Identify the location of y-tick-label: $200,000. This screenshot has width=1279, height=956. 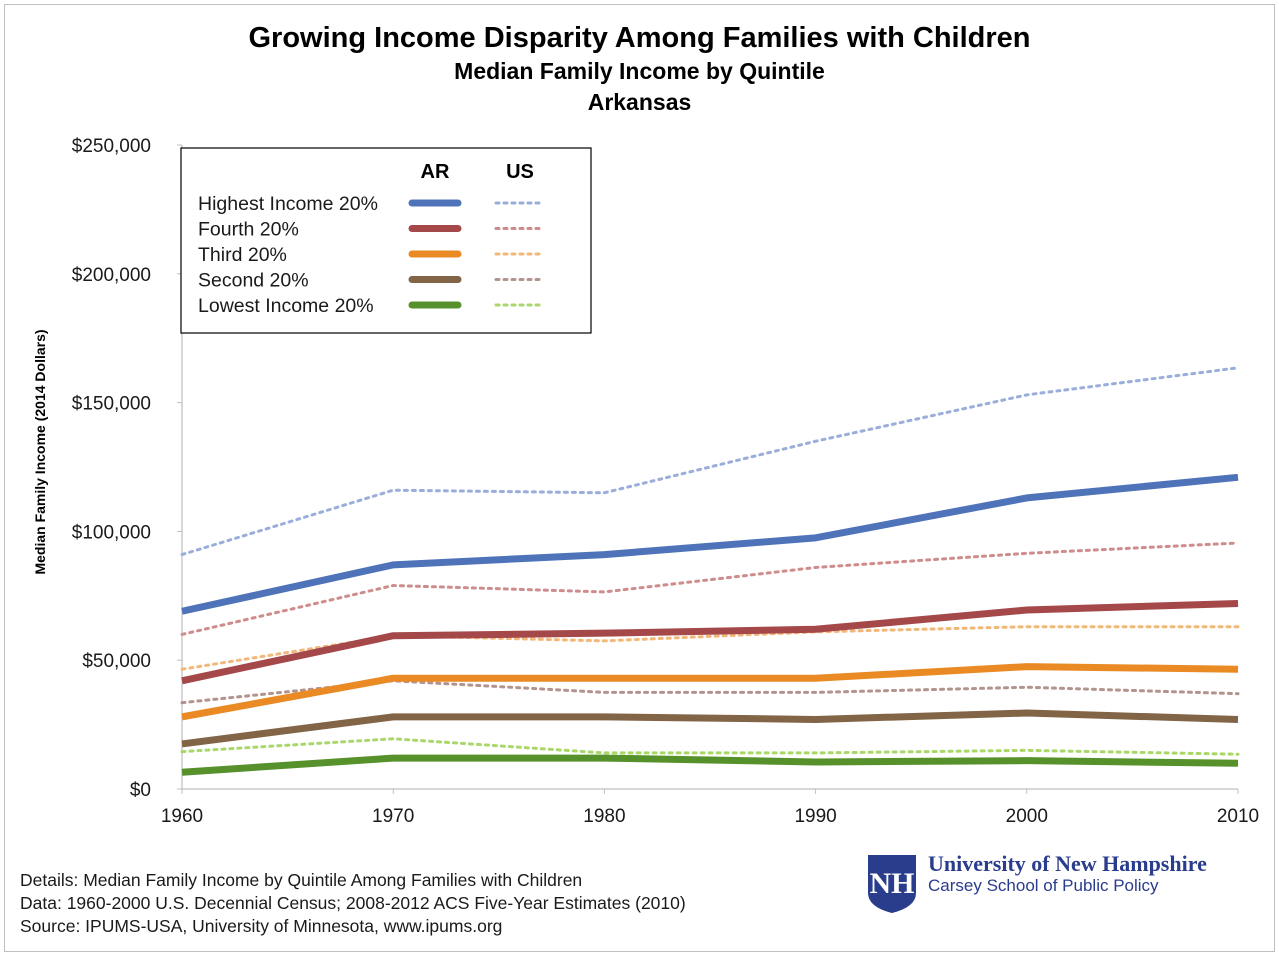
(111, 275).